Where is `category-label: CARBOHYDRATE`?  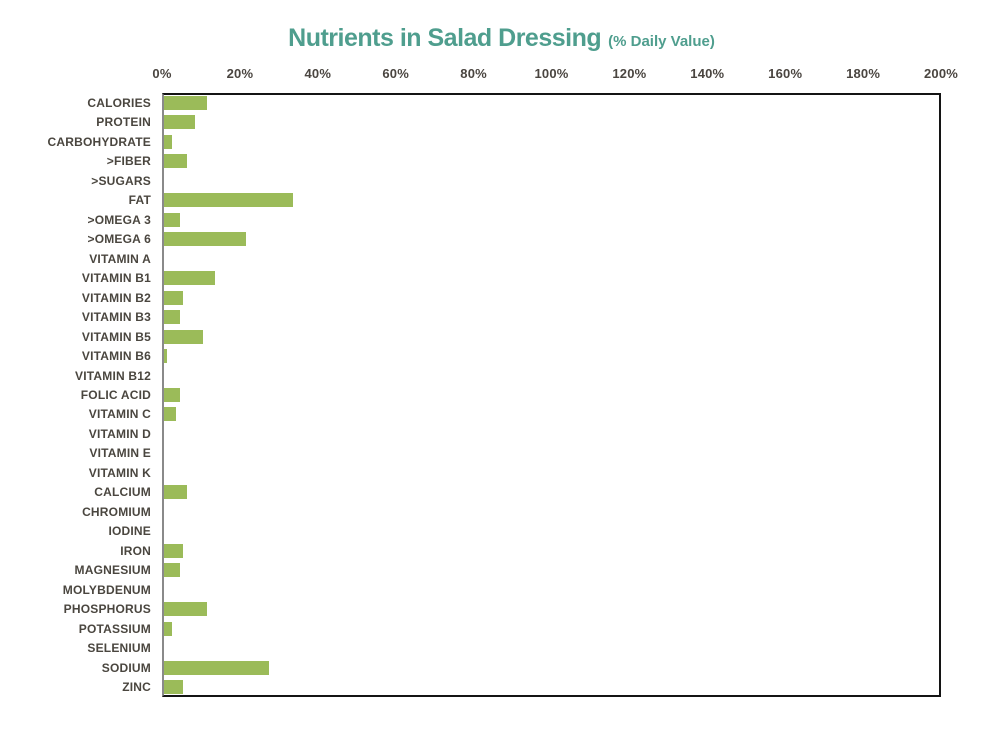
category-label: CARBOHYDRATE is located at coordinates (99, 141).